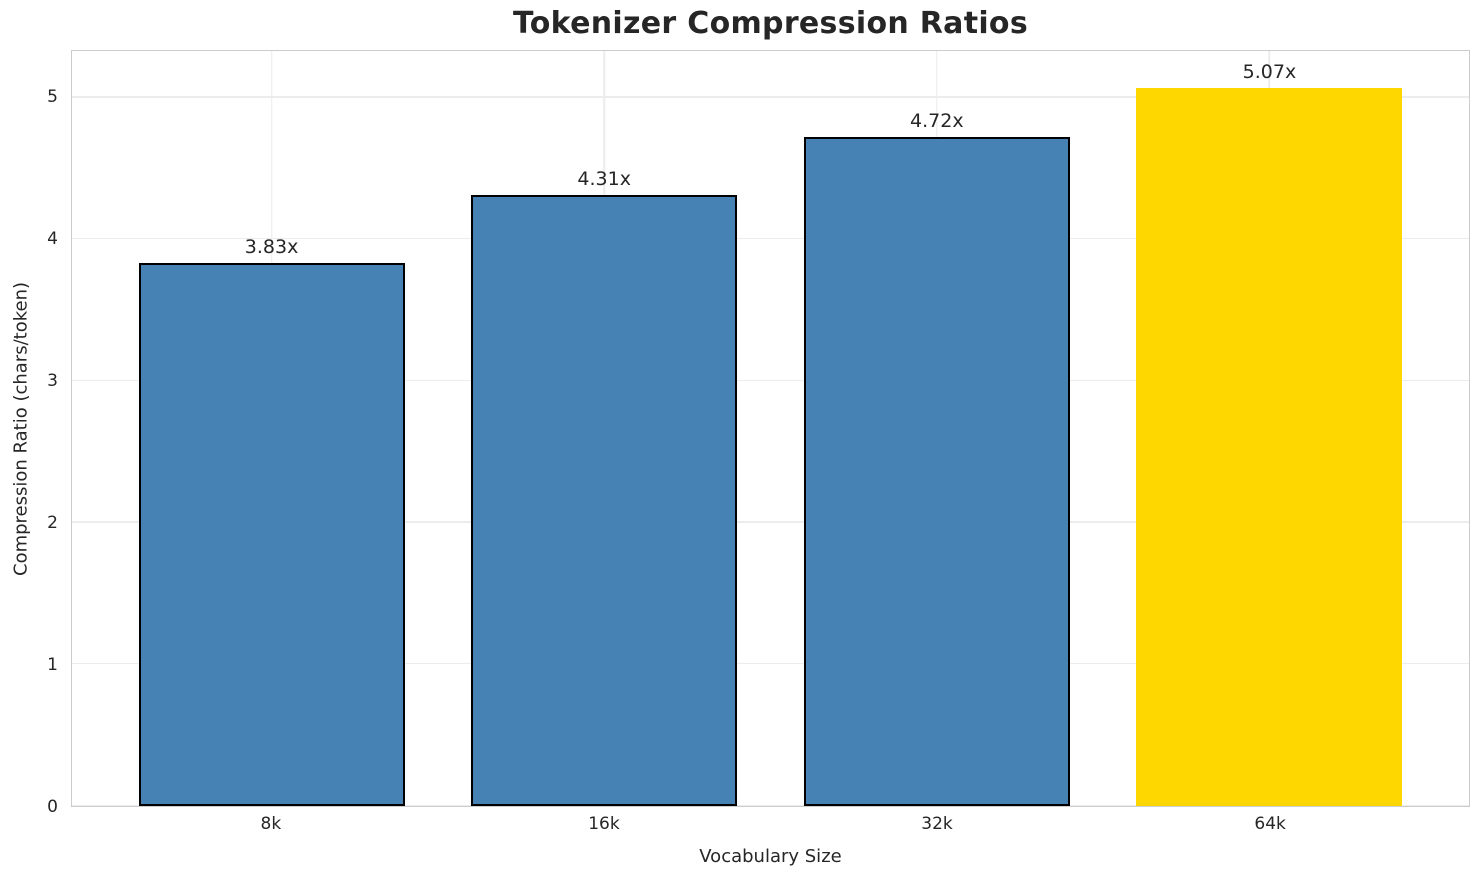 Image resolution: width=1483 pixels, height=885 pixels. Describe the element at coordinates (271, 534) in the screenshot. I see `bar-8k` at that location.